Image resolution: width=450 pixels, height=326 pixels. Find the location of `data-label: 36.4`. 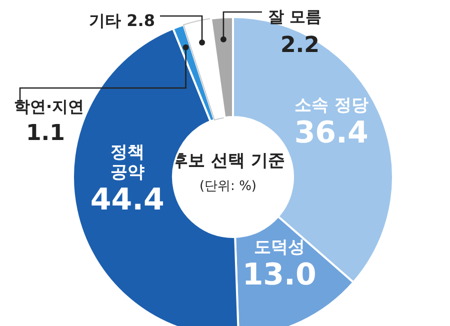

data-label: 36.4 is located at coordinates (331, 132).